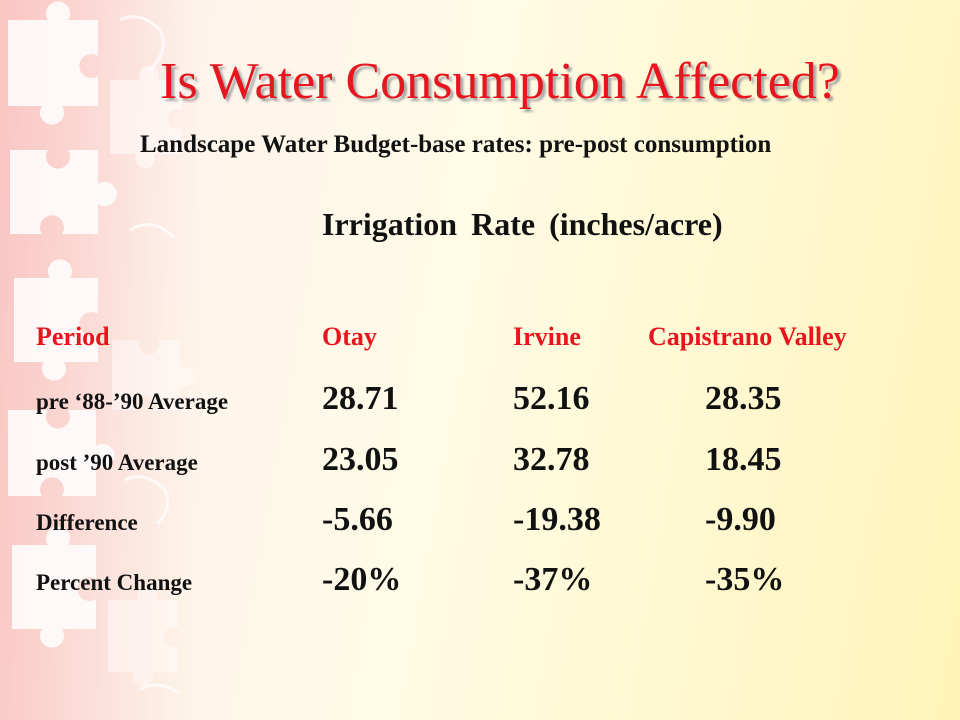 The width and height of the screenshot is (960, 720). I want to click on cell-irvine-pre: 52.16, so click(551, 398).